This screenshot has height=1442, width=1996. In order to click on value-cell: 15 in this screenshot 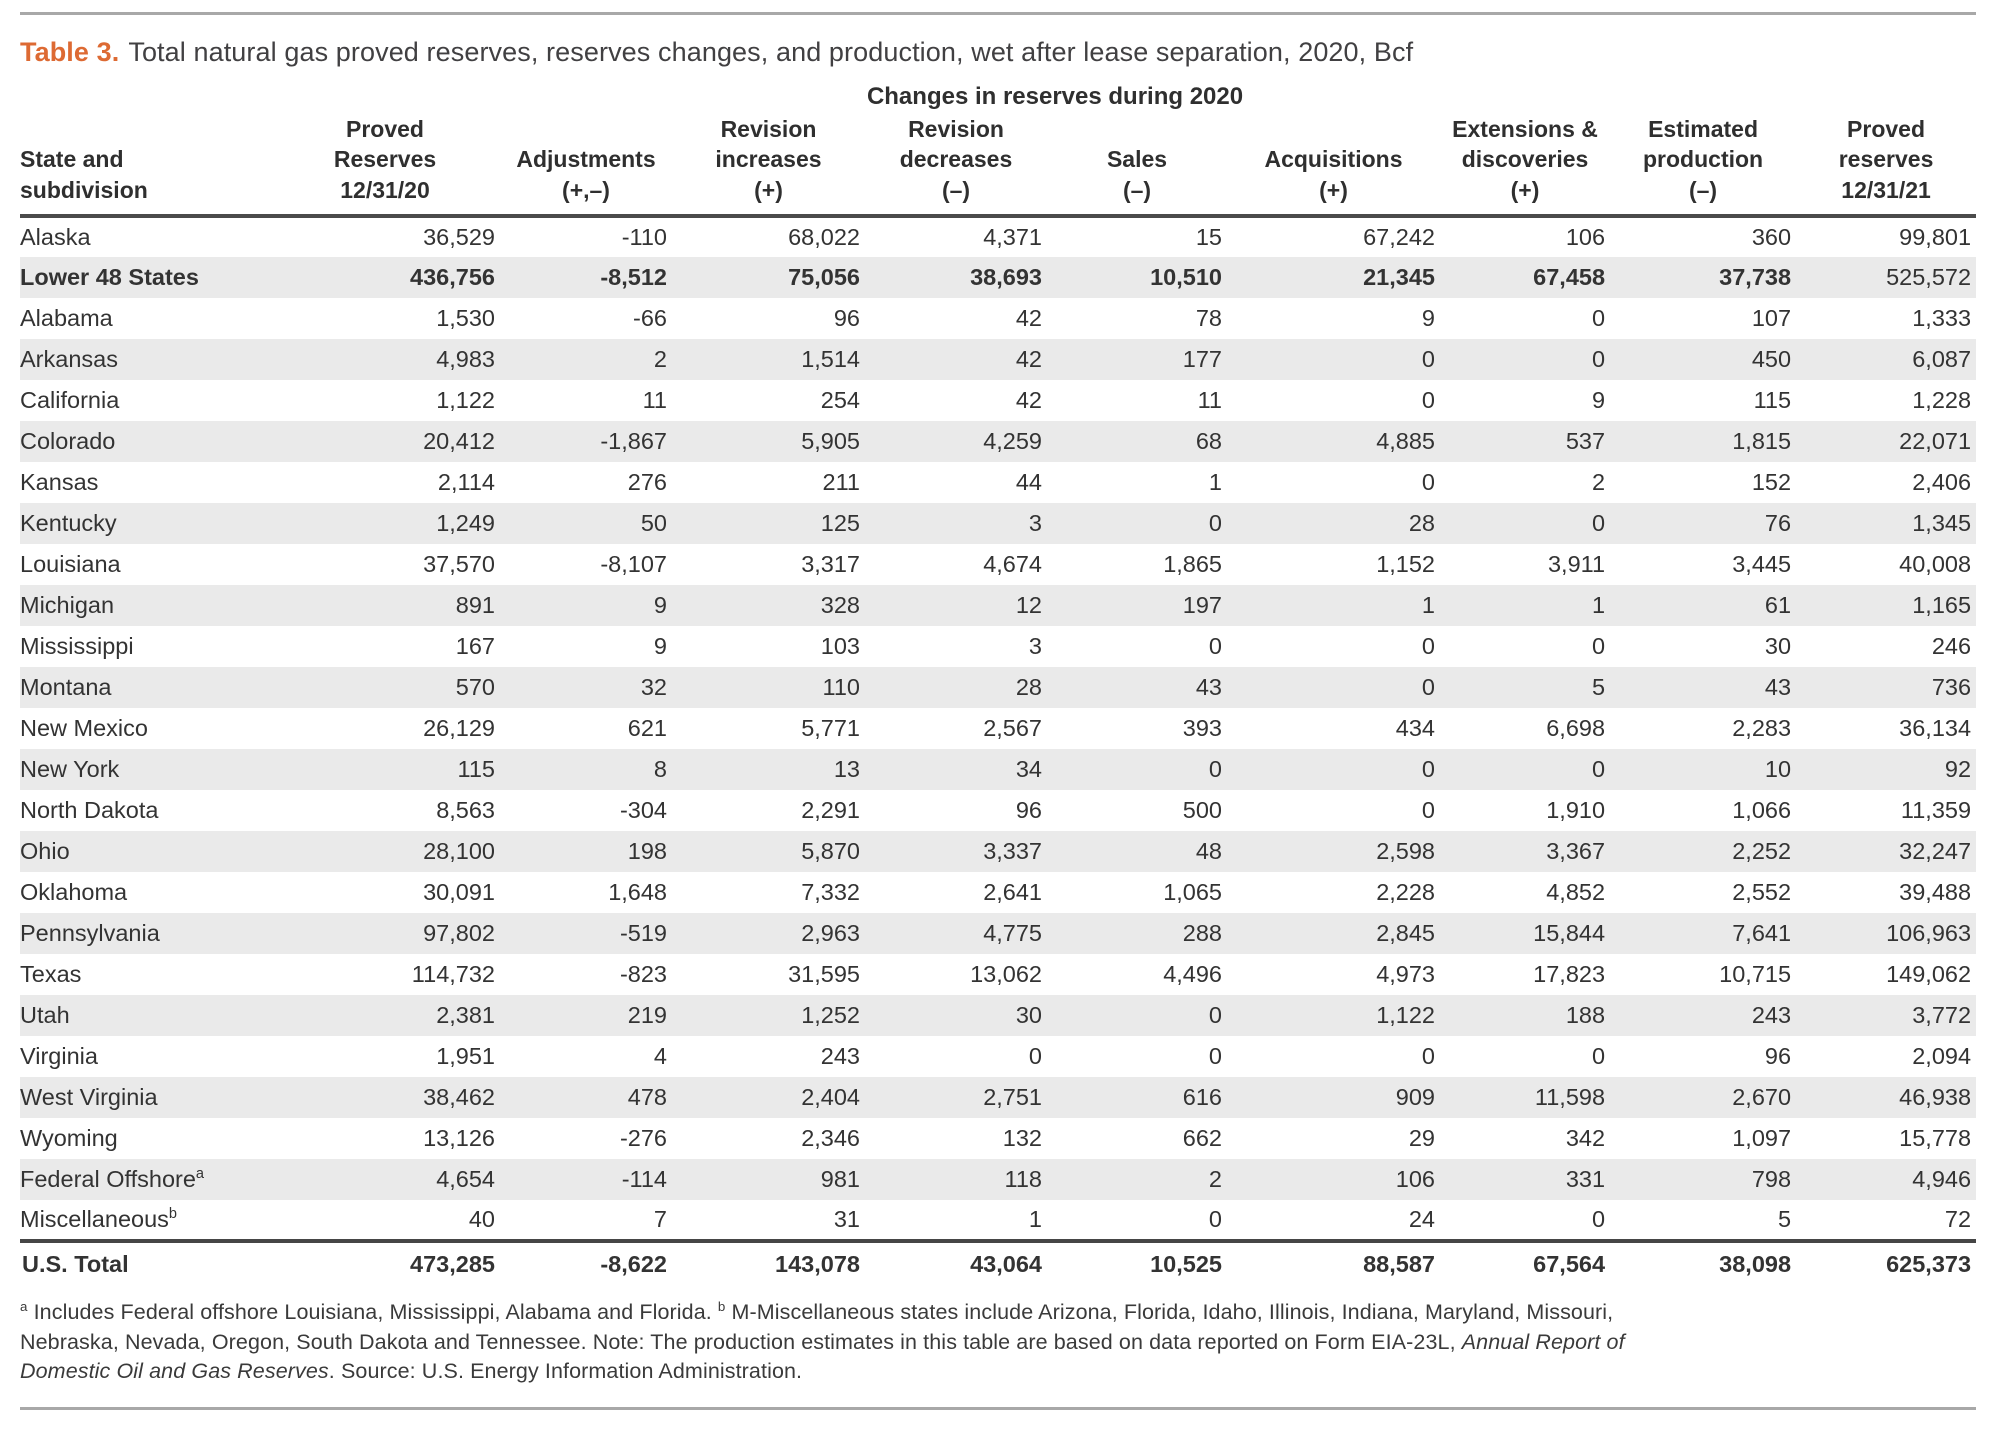, I will do `click(1208, 237)`.